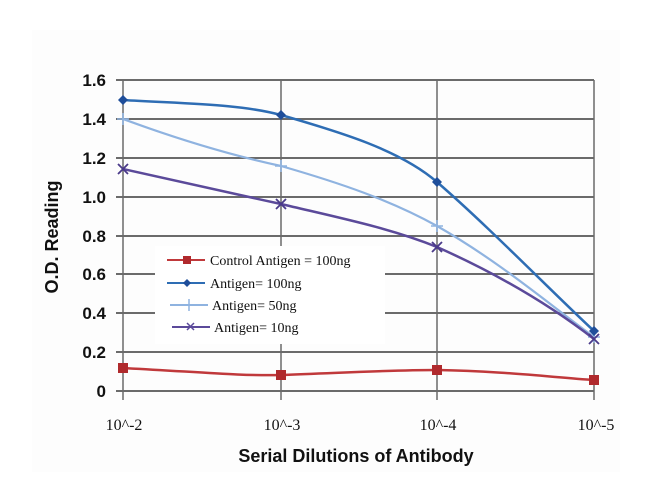 This screenshot has height=502, width=650. What do you see at coordinates (596, 425) in the screenshot?
I see `x-tick-label: 10^-5` at bounding box center [596, 425].